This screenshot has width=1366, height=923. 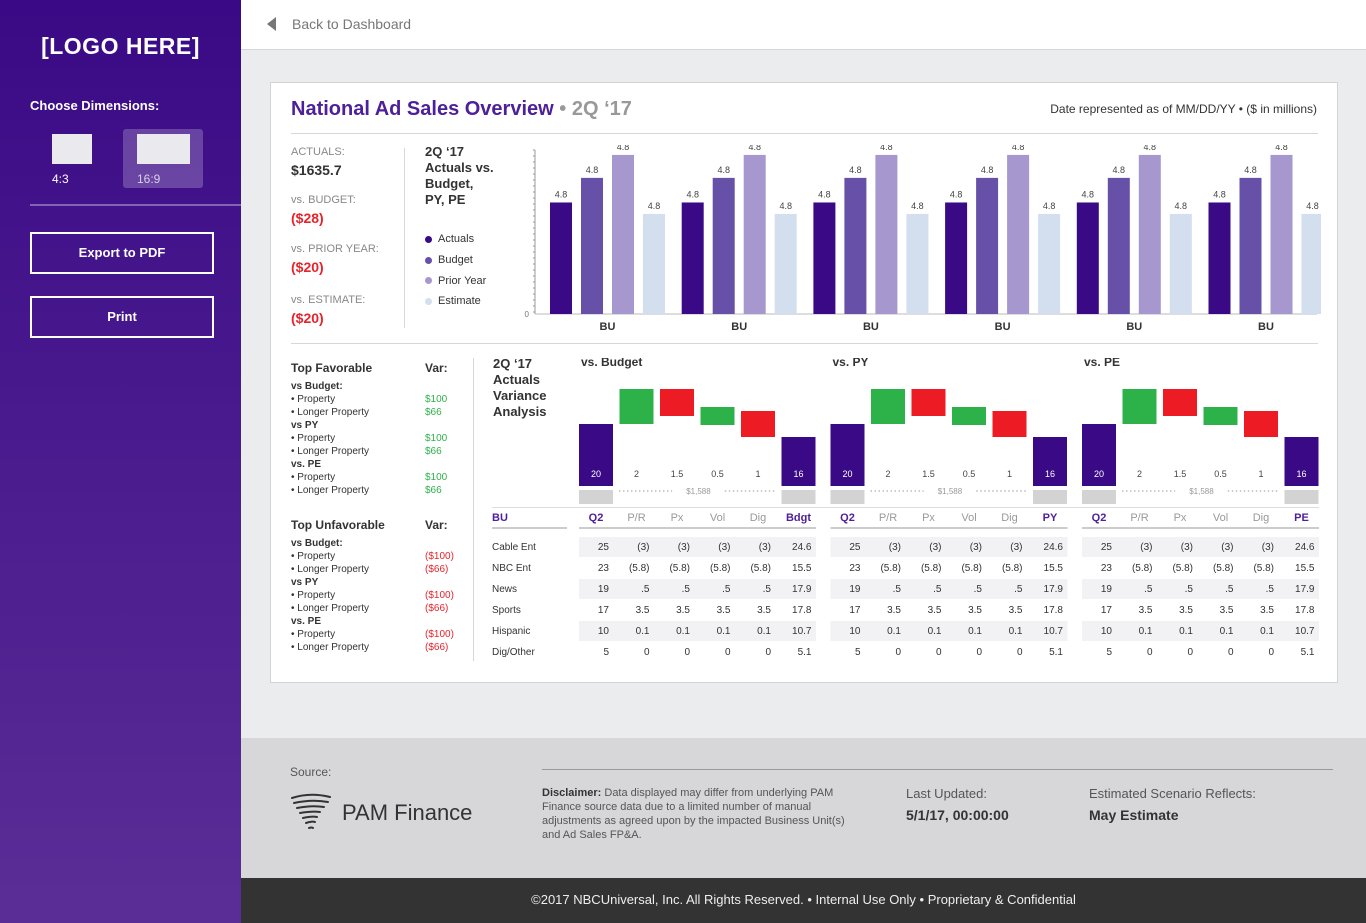 I want to click on kpi-value: ($28), so click(x=307, y=218).